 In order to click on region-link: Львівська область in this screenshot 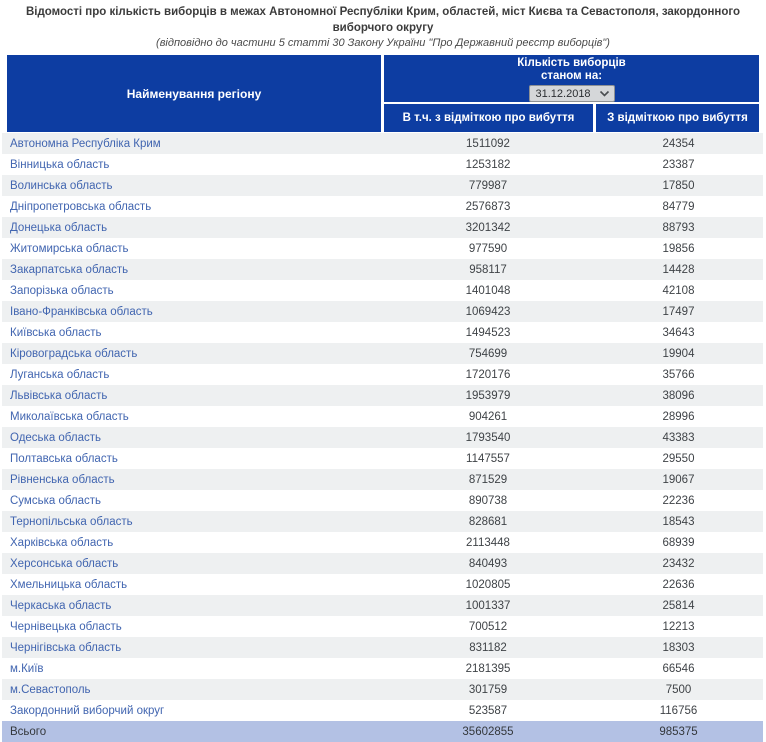, I will do `click(59, 395)`.